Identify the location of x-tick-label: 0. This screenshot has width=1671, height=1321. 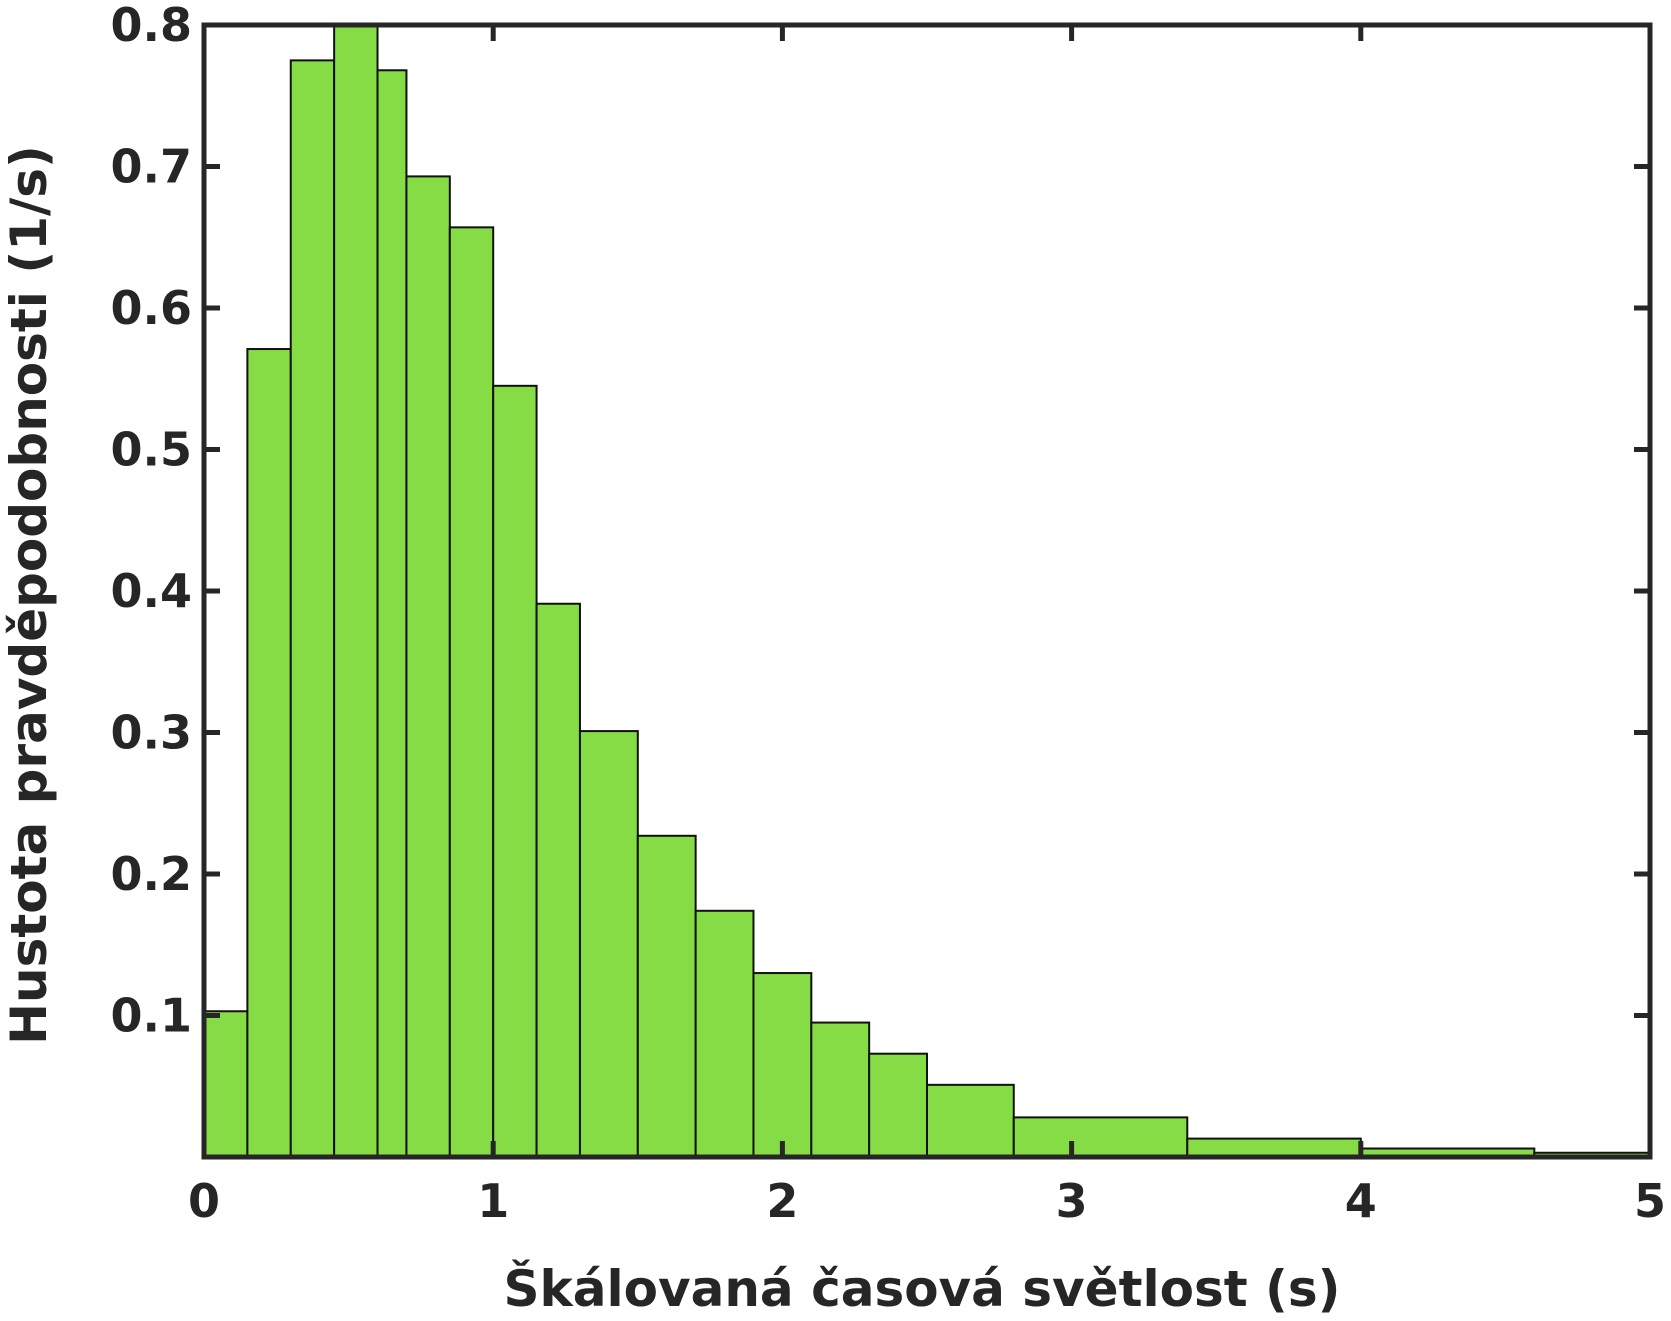
(204, 1201).